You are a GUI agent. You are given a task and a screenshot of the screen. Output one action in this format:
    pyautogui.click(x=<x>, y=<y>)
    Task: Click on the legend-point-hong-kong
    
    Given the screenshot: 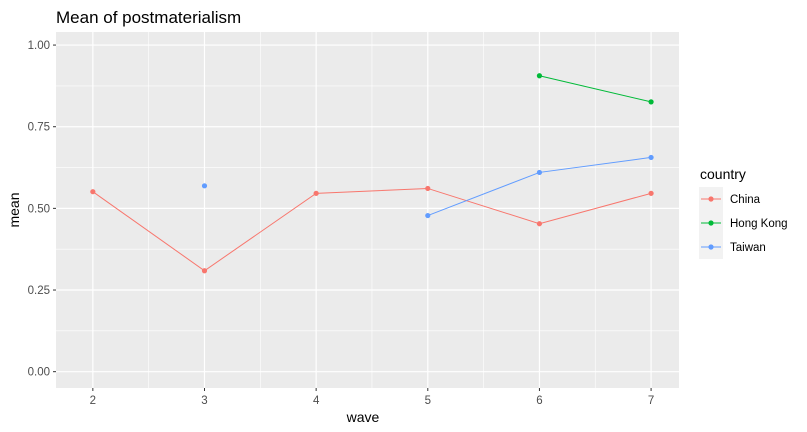 What is the action you would take?
    pyautogui.click(x=711, y=223)
    